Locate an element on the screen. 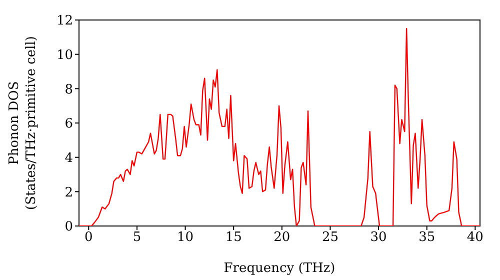  x-tick-label: 40 is located at coordinates (475, 238).